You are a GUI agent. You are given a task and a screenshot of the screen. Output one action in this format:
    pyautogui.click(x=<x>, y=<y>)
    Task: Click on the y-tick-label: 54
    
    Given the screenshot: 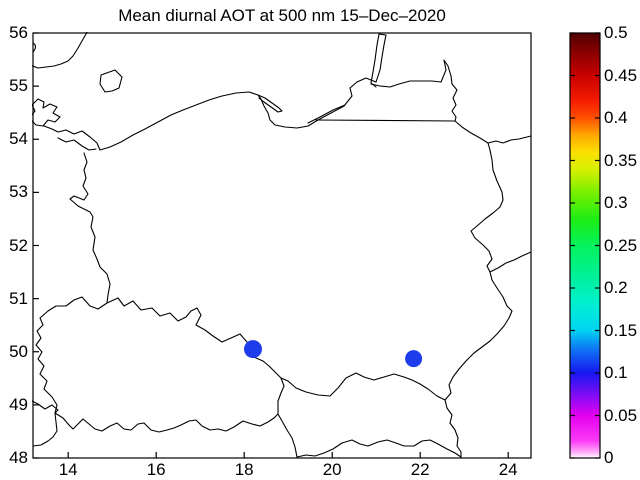 What is the action you would take?
    pyautogui.click(x=18, y=139)
    